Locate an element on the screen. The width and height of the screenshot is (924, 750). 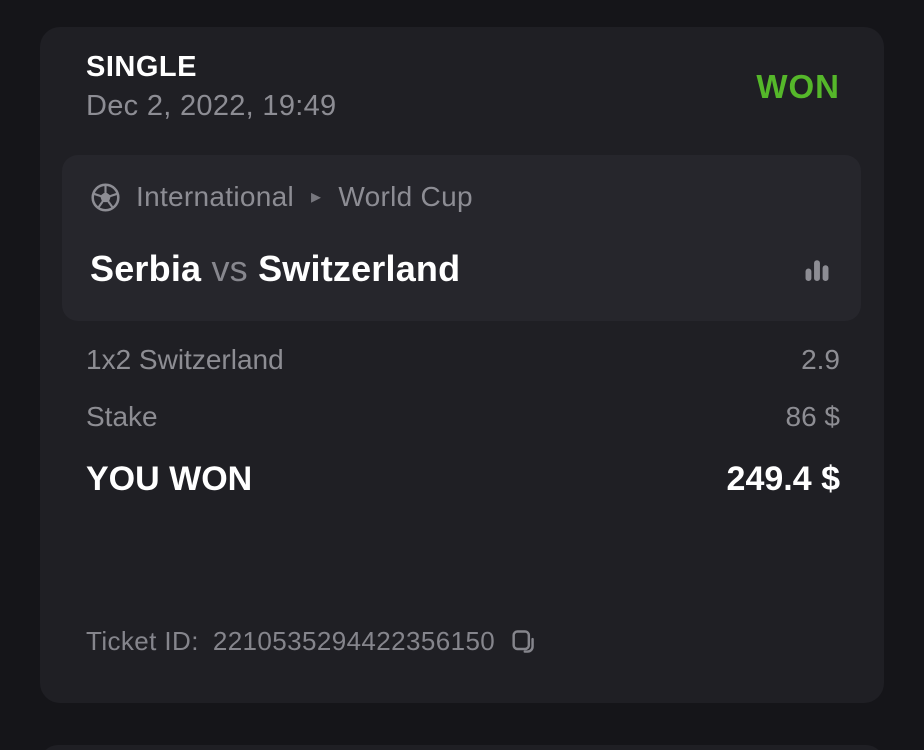
stake-value: 86 $ is located at coordinates (813, 416).